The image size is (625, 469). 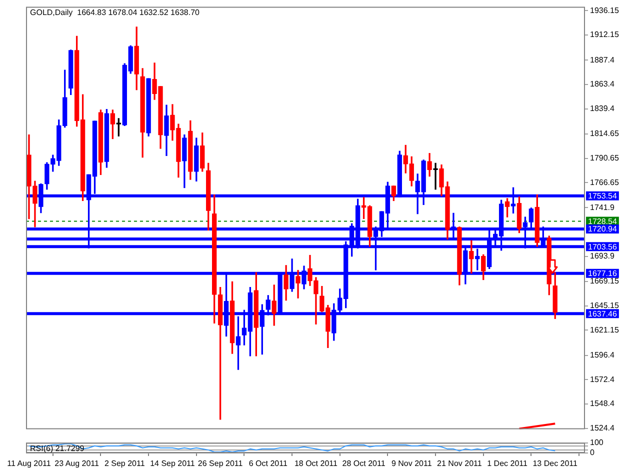 What do you see at coordinates (603, 427) in the screenshot?
I see `y-tick-label: 1524.4` at bounding box center [603, 427].